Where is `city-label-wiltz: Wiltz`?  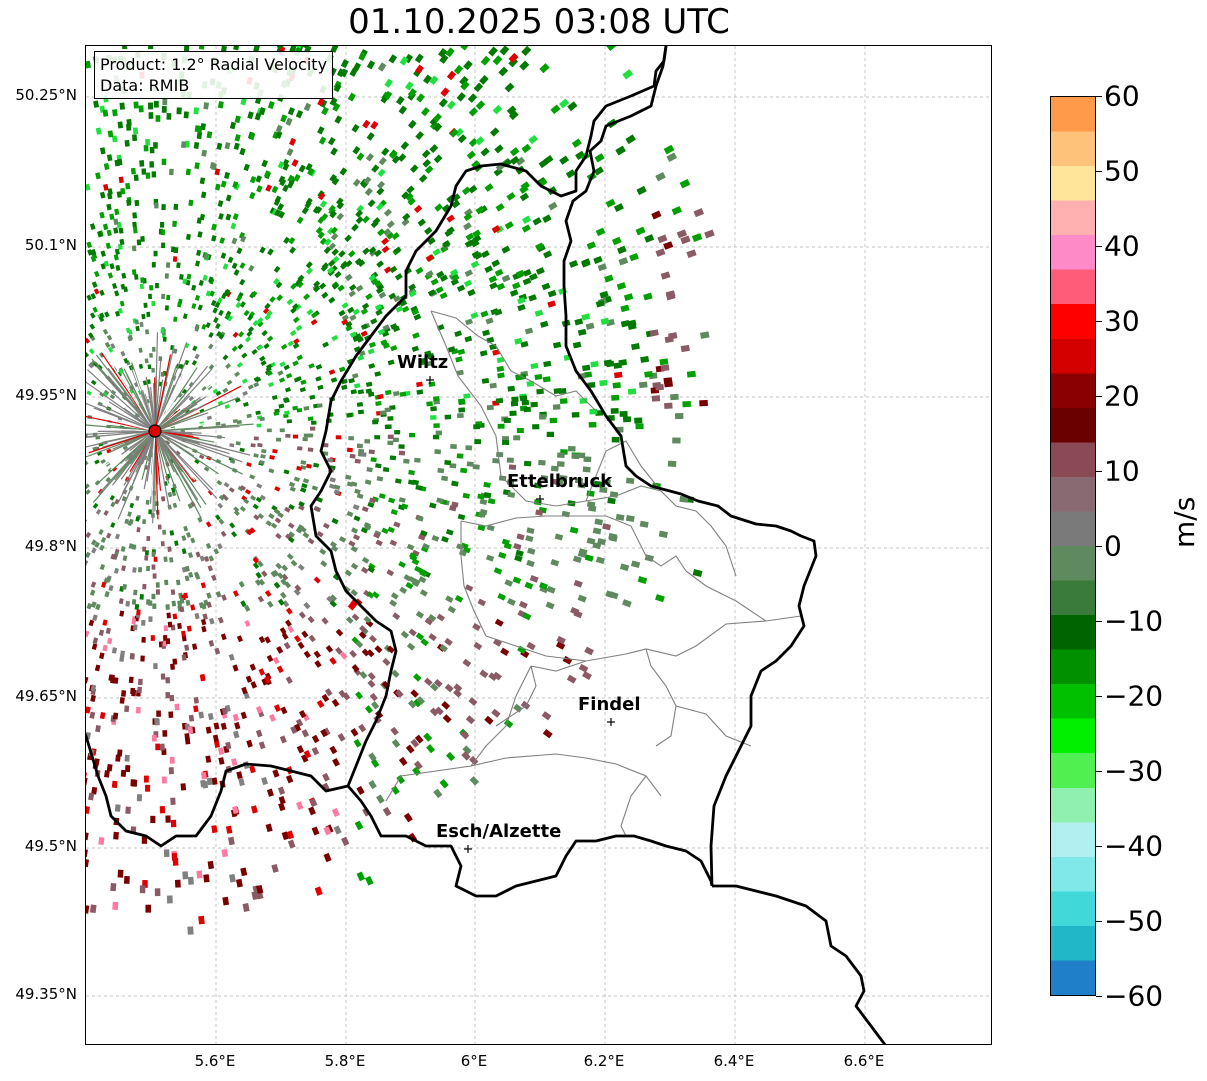 city-label-wiltz: Wiltz is located at coordinates (423, 362).